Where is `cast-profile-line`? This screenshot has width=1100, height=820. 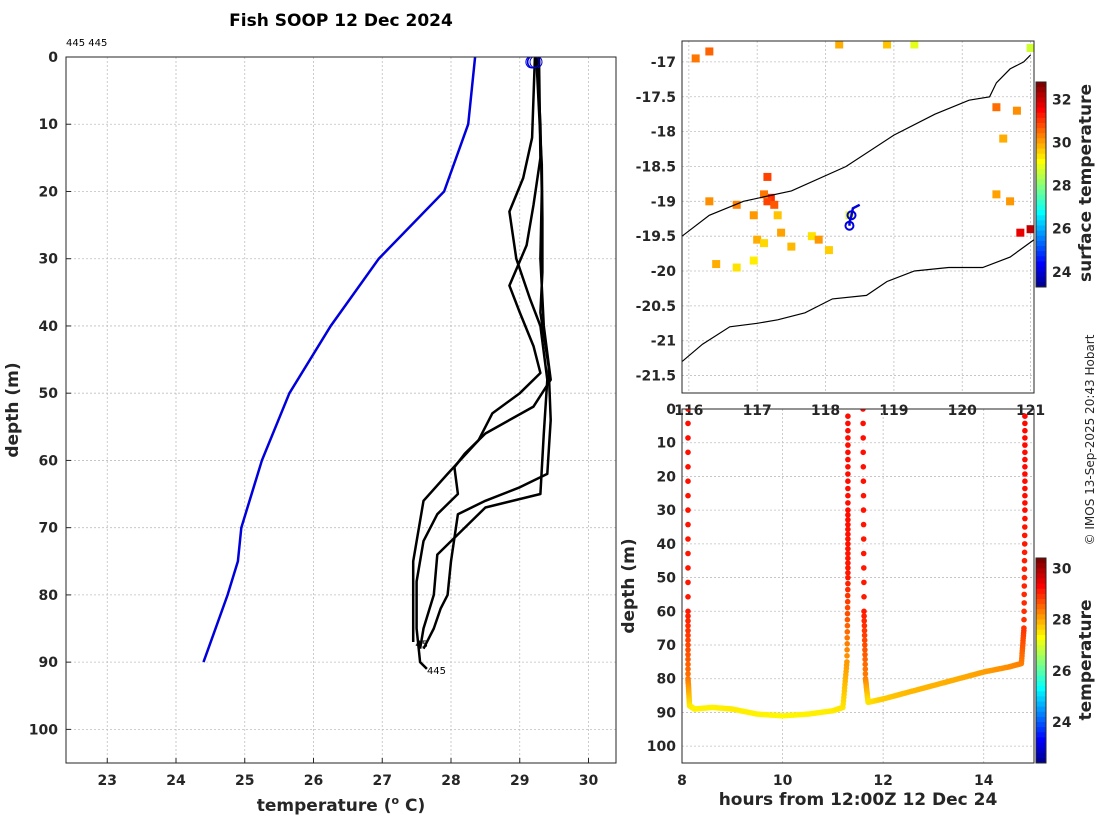 cast-profile-line is located at coordinates (487, 353).